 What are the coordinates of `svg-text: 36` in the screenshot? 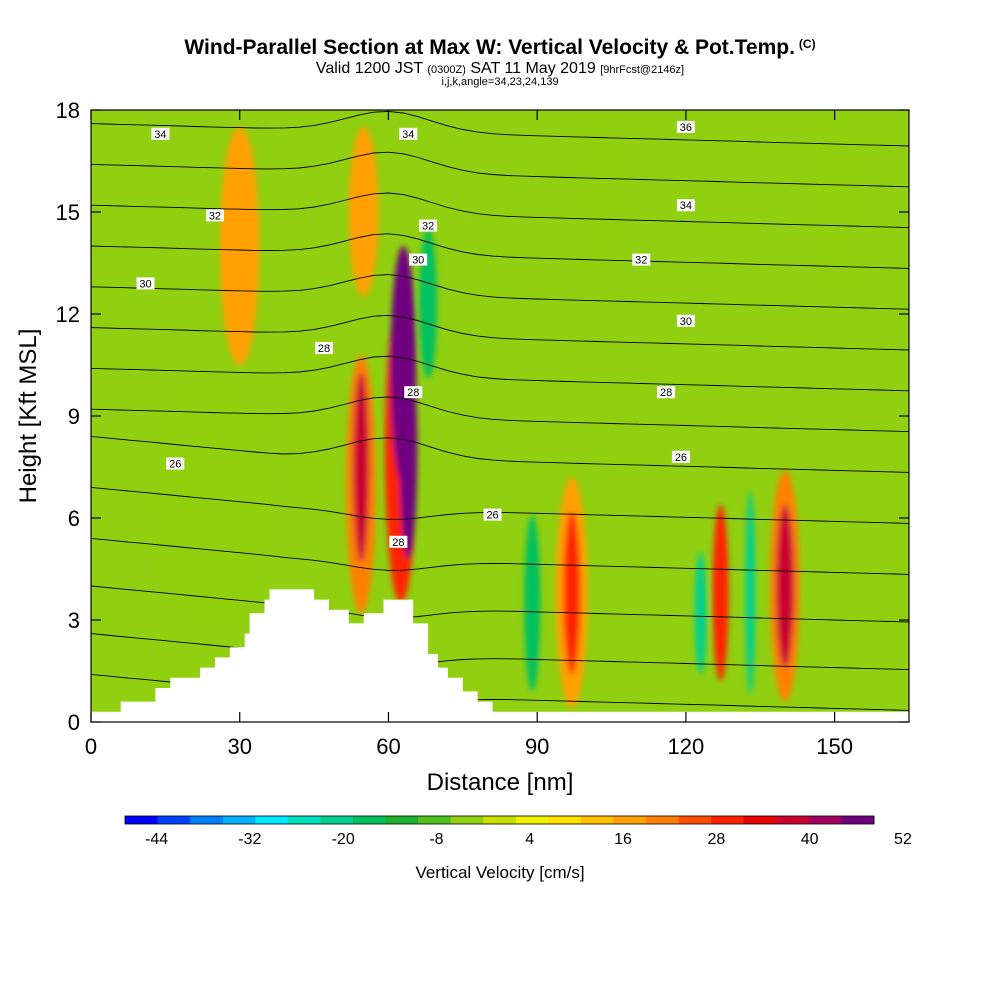 It's located at (686, 128).